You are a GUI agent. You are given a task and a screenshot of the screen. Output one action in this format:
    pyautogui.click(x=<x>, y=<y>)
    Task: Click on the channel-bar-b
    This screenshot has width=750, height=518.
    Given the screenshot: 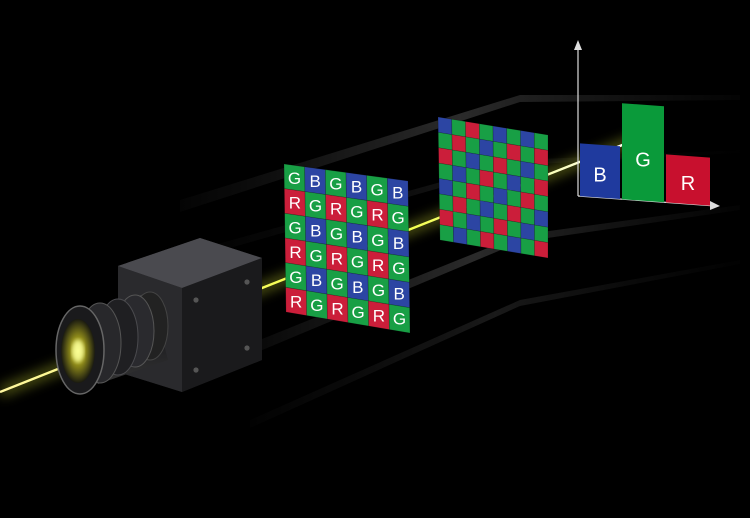 What is the action you would take?
    pyautogui.click(x=600, y=171)
    